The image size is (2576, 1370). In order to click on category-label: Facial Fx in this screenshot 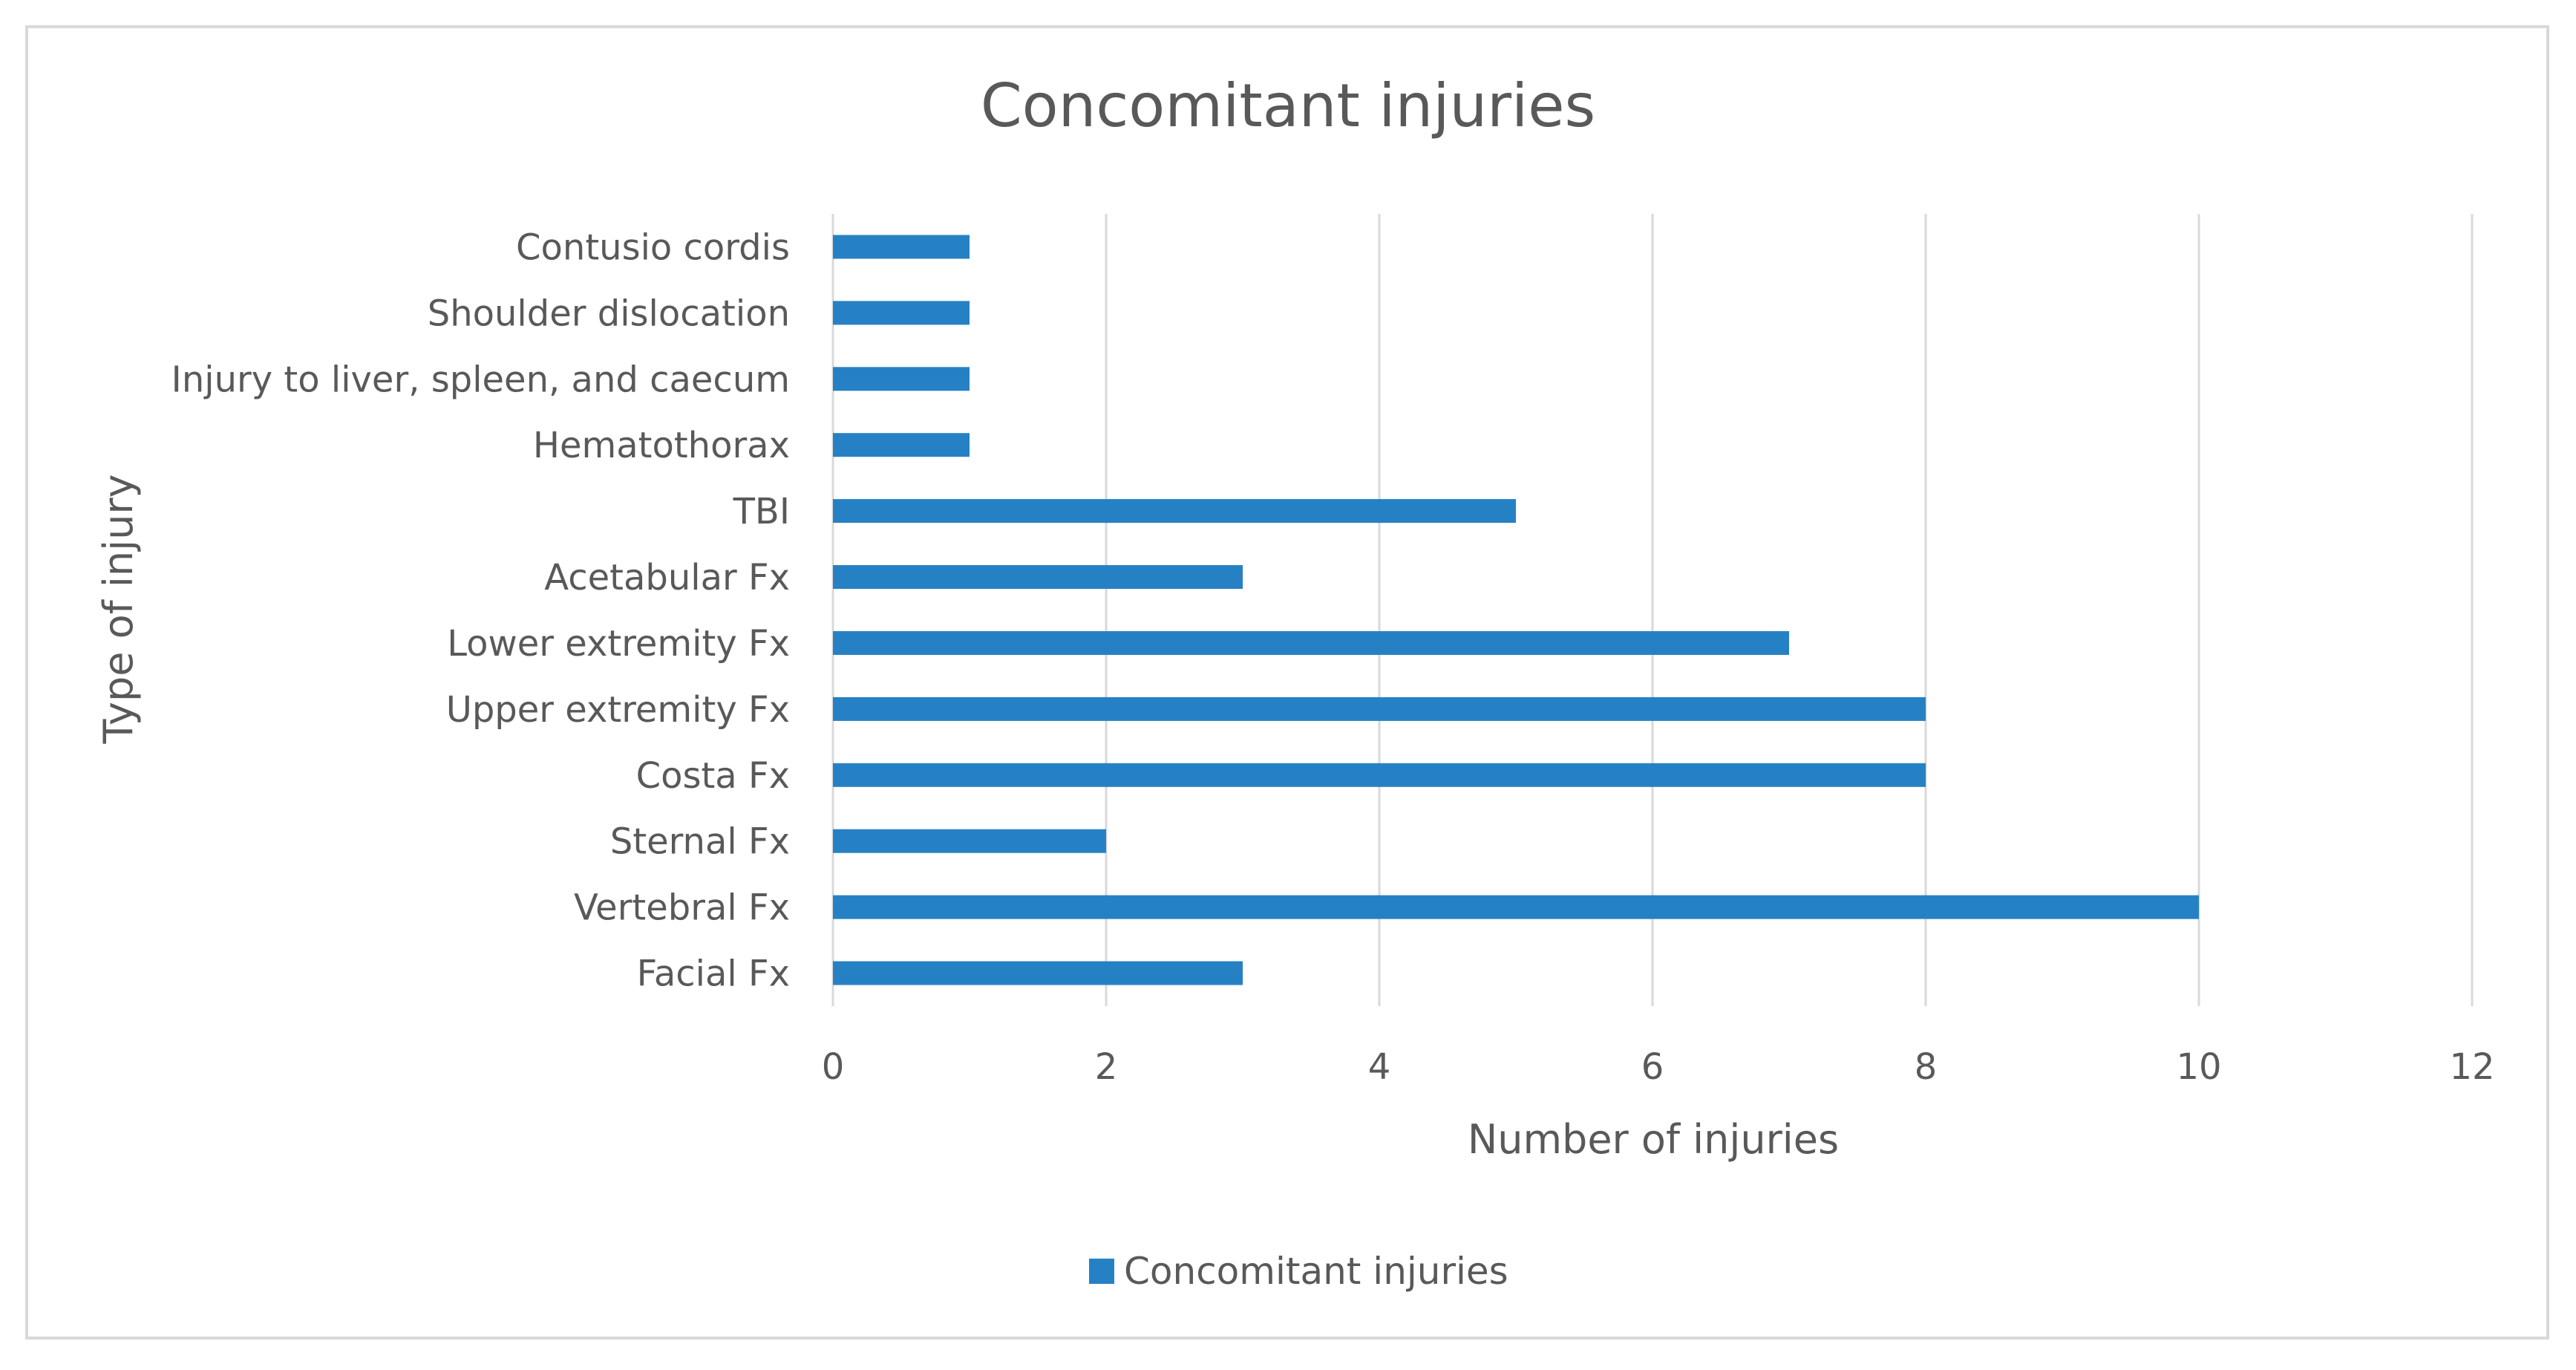, I will do `click(713, 974)`.